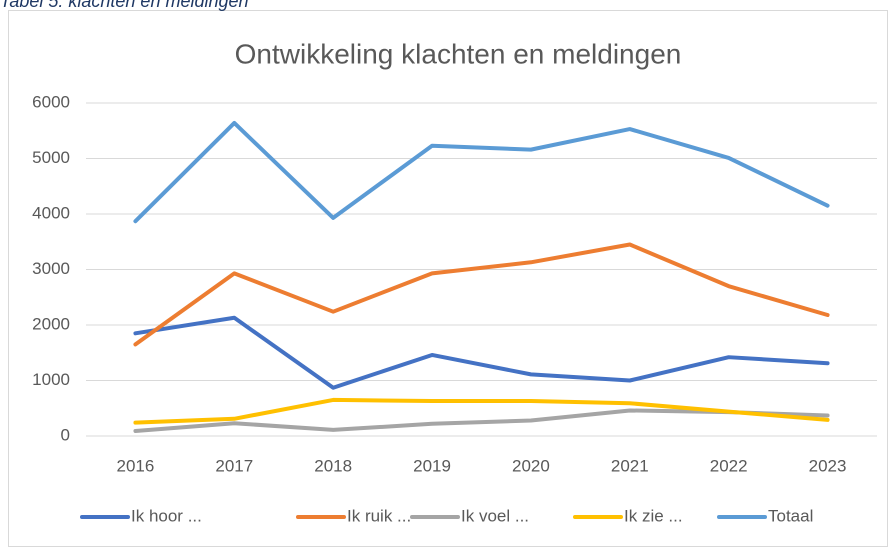 The width and height of the screenshot is (890, 548). What do you see at coordinates (51, 323) in the screenshot?
I see `y-tick-label: 2000` at bounding box center [51, 323].